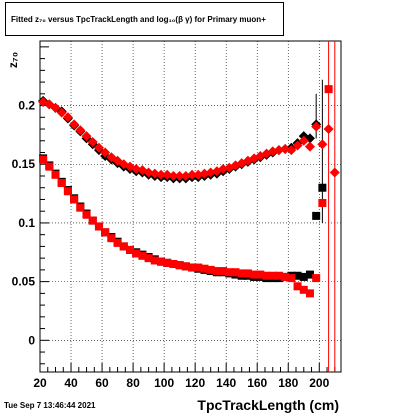 The width and height of the screenshot is (400, 414). I want to click on y-tick-label: 0.15, so click(24, 164).